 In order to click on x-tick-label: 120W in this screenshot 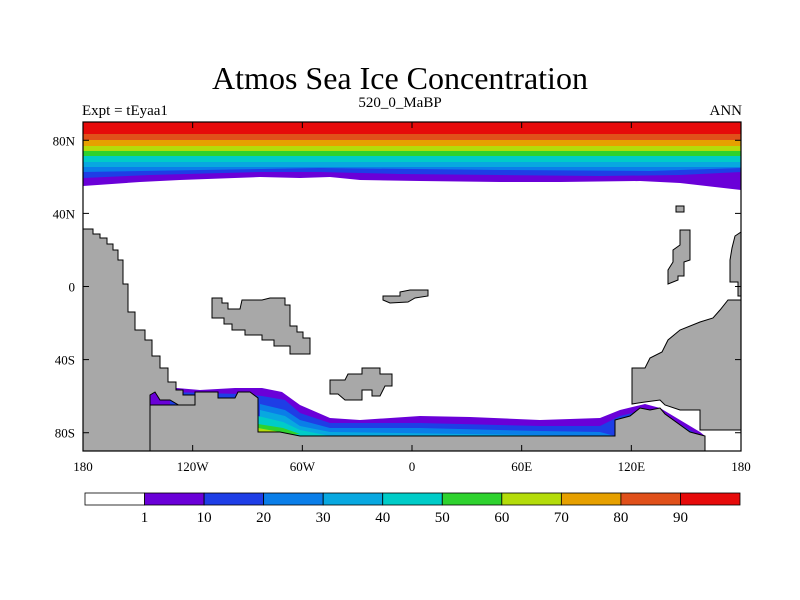, I will do `click(193, 466)`.